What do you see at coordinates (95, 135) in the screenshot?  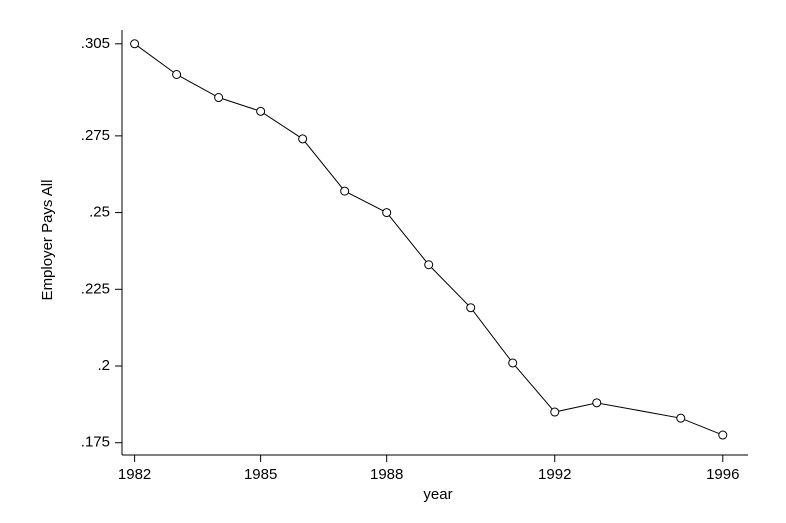 I see `y-tick-label: .275` at bounding box center [95, 135].